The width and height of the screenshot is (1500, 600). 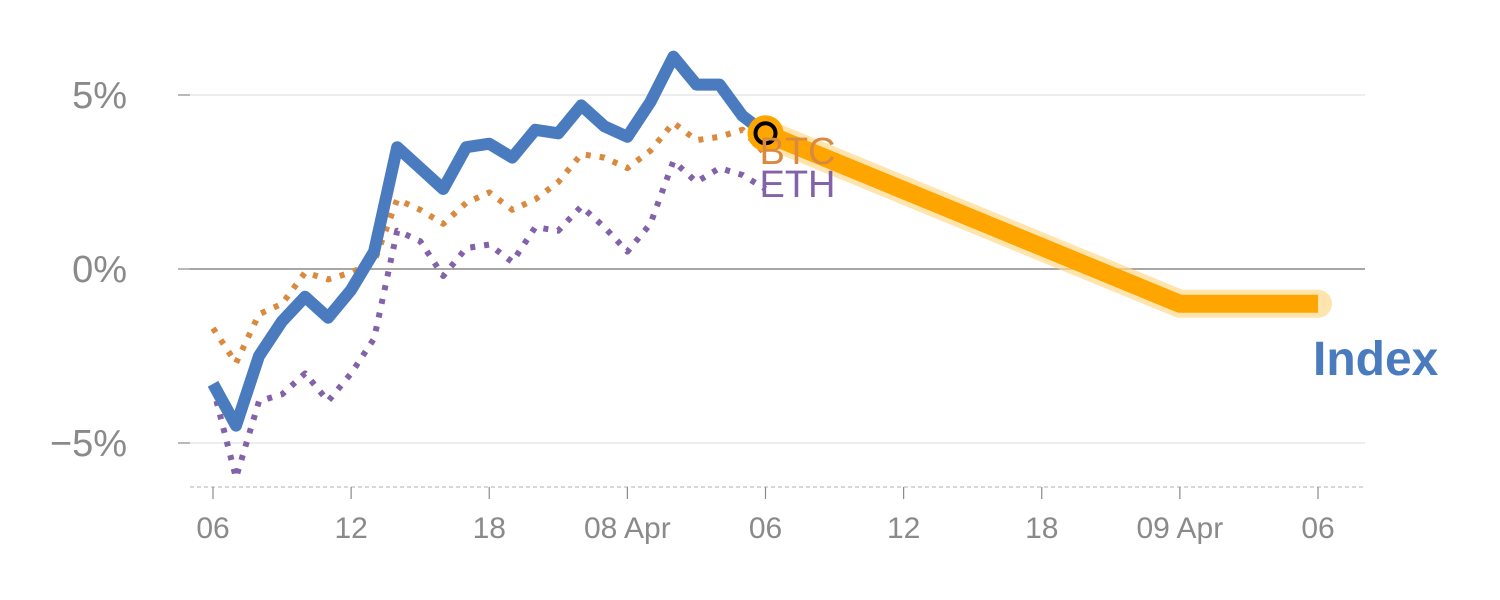 I want to click on y-tick-label: 5%, so click(x=99, y=96).